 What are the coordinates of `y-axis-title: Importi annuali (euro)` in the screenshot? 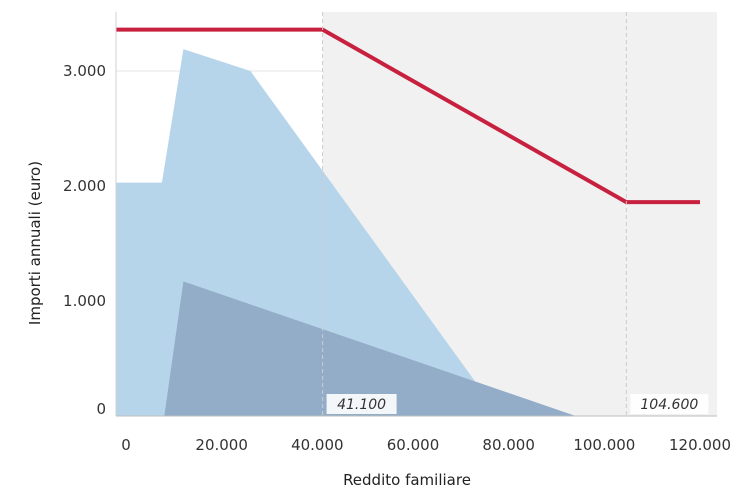 It's located at (35, 243).